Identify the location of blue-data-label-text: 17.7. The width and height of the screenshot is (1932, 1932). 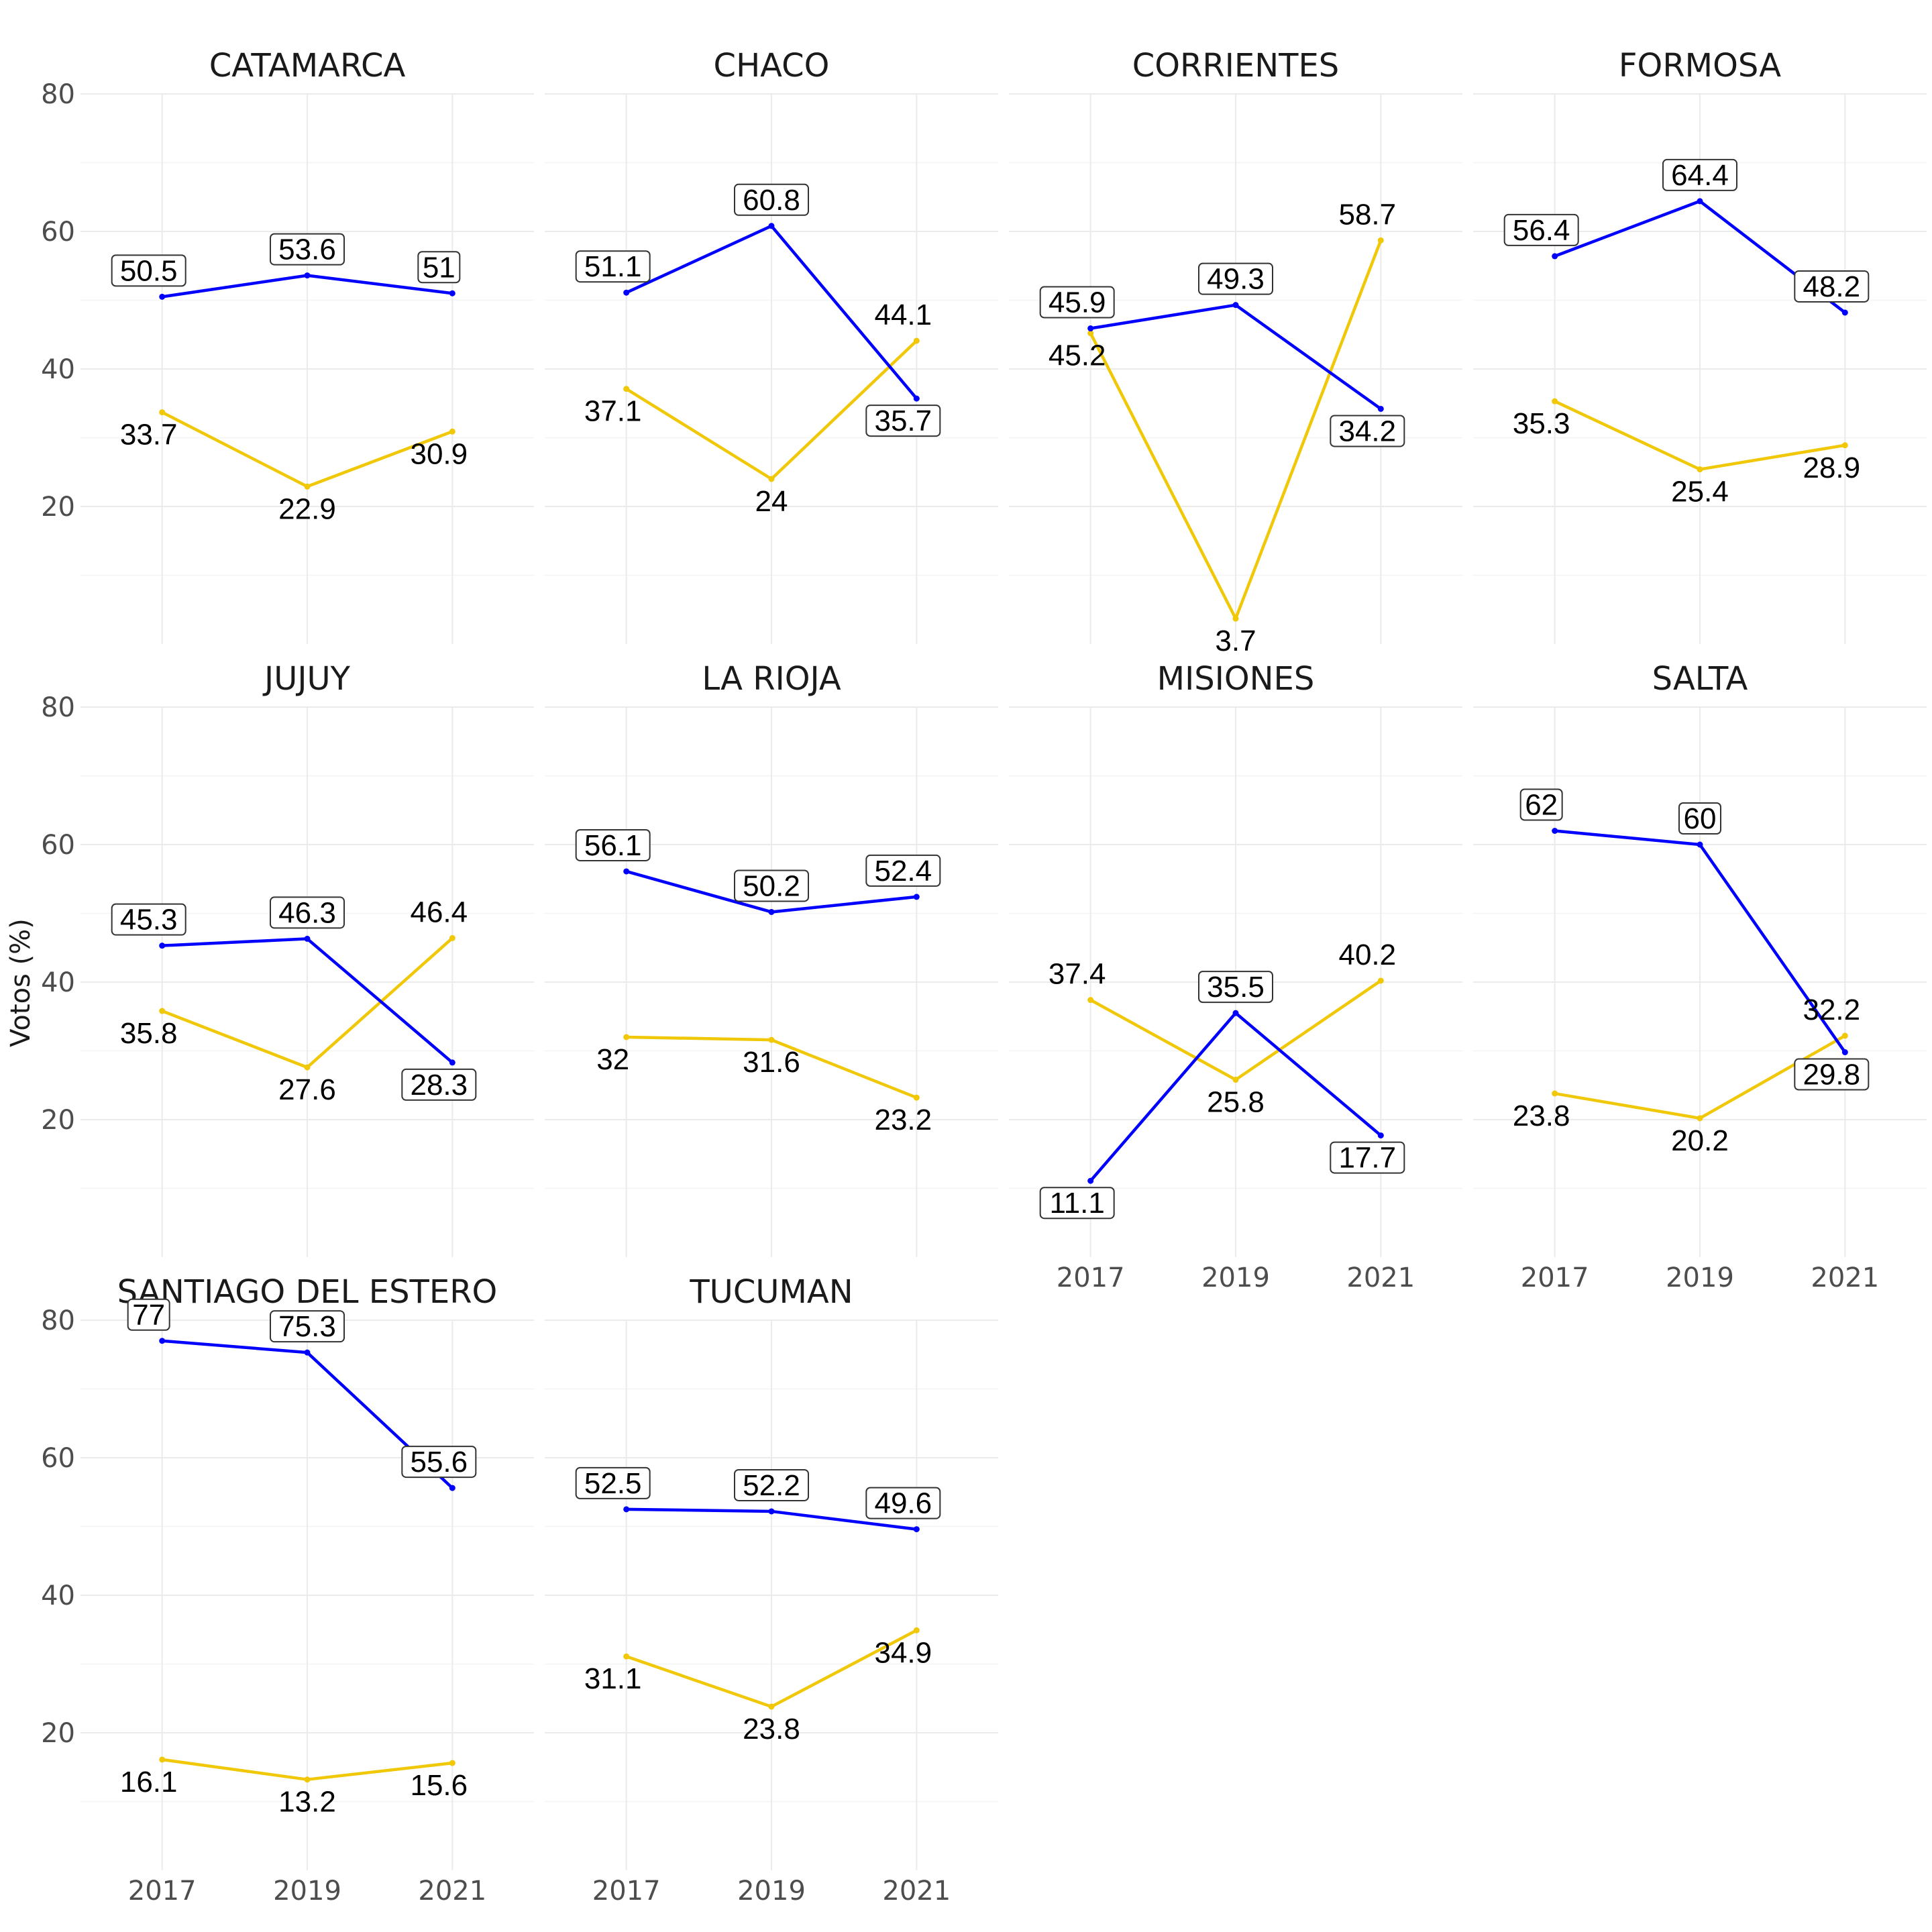
(1367, 1158).